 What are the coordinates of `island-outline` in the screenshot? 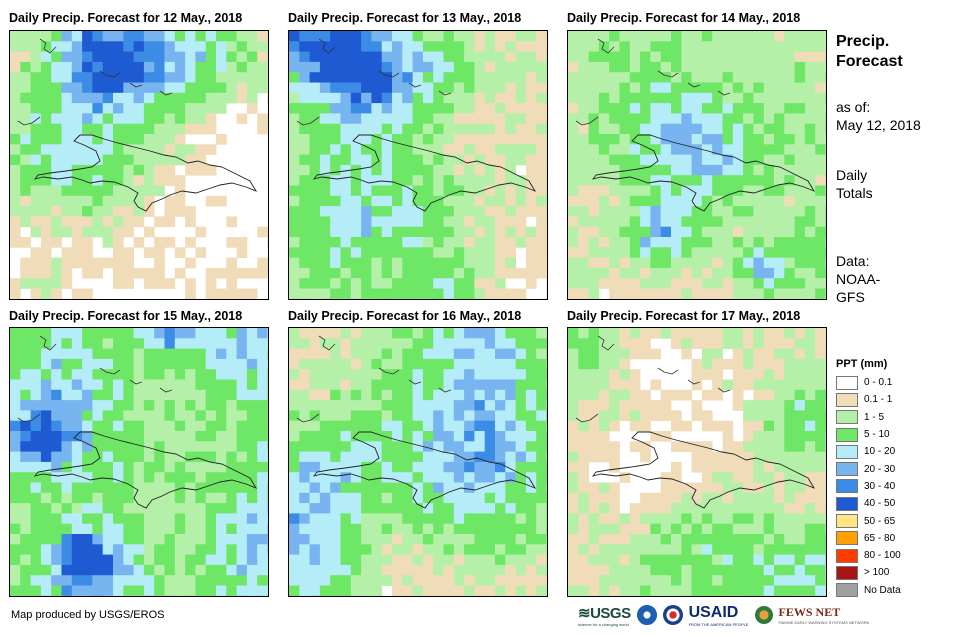 It's located at (668, 371).